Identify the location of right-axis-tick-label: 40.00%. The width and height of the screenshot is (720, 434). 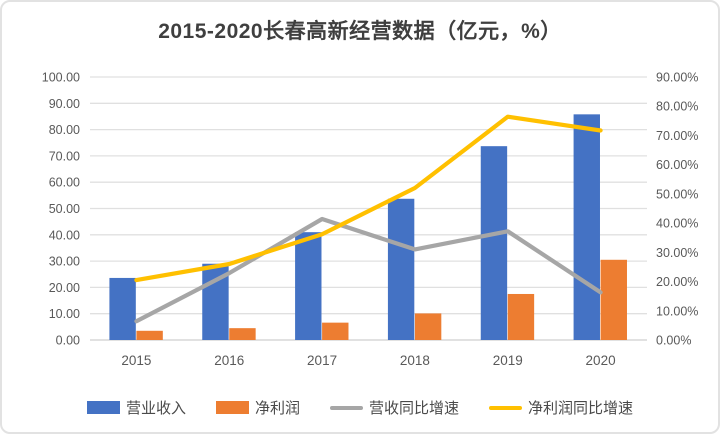
(677, 224).